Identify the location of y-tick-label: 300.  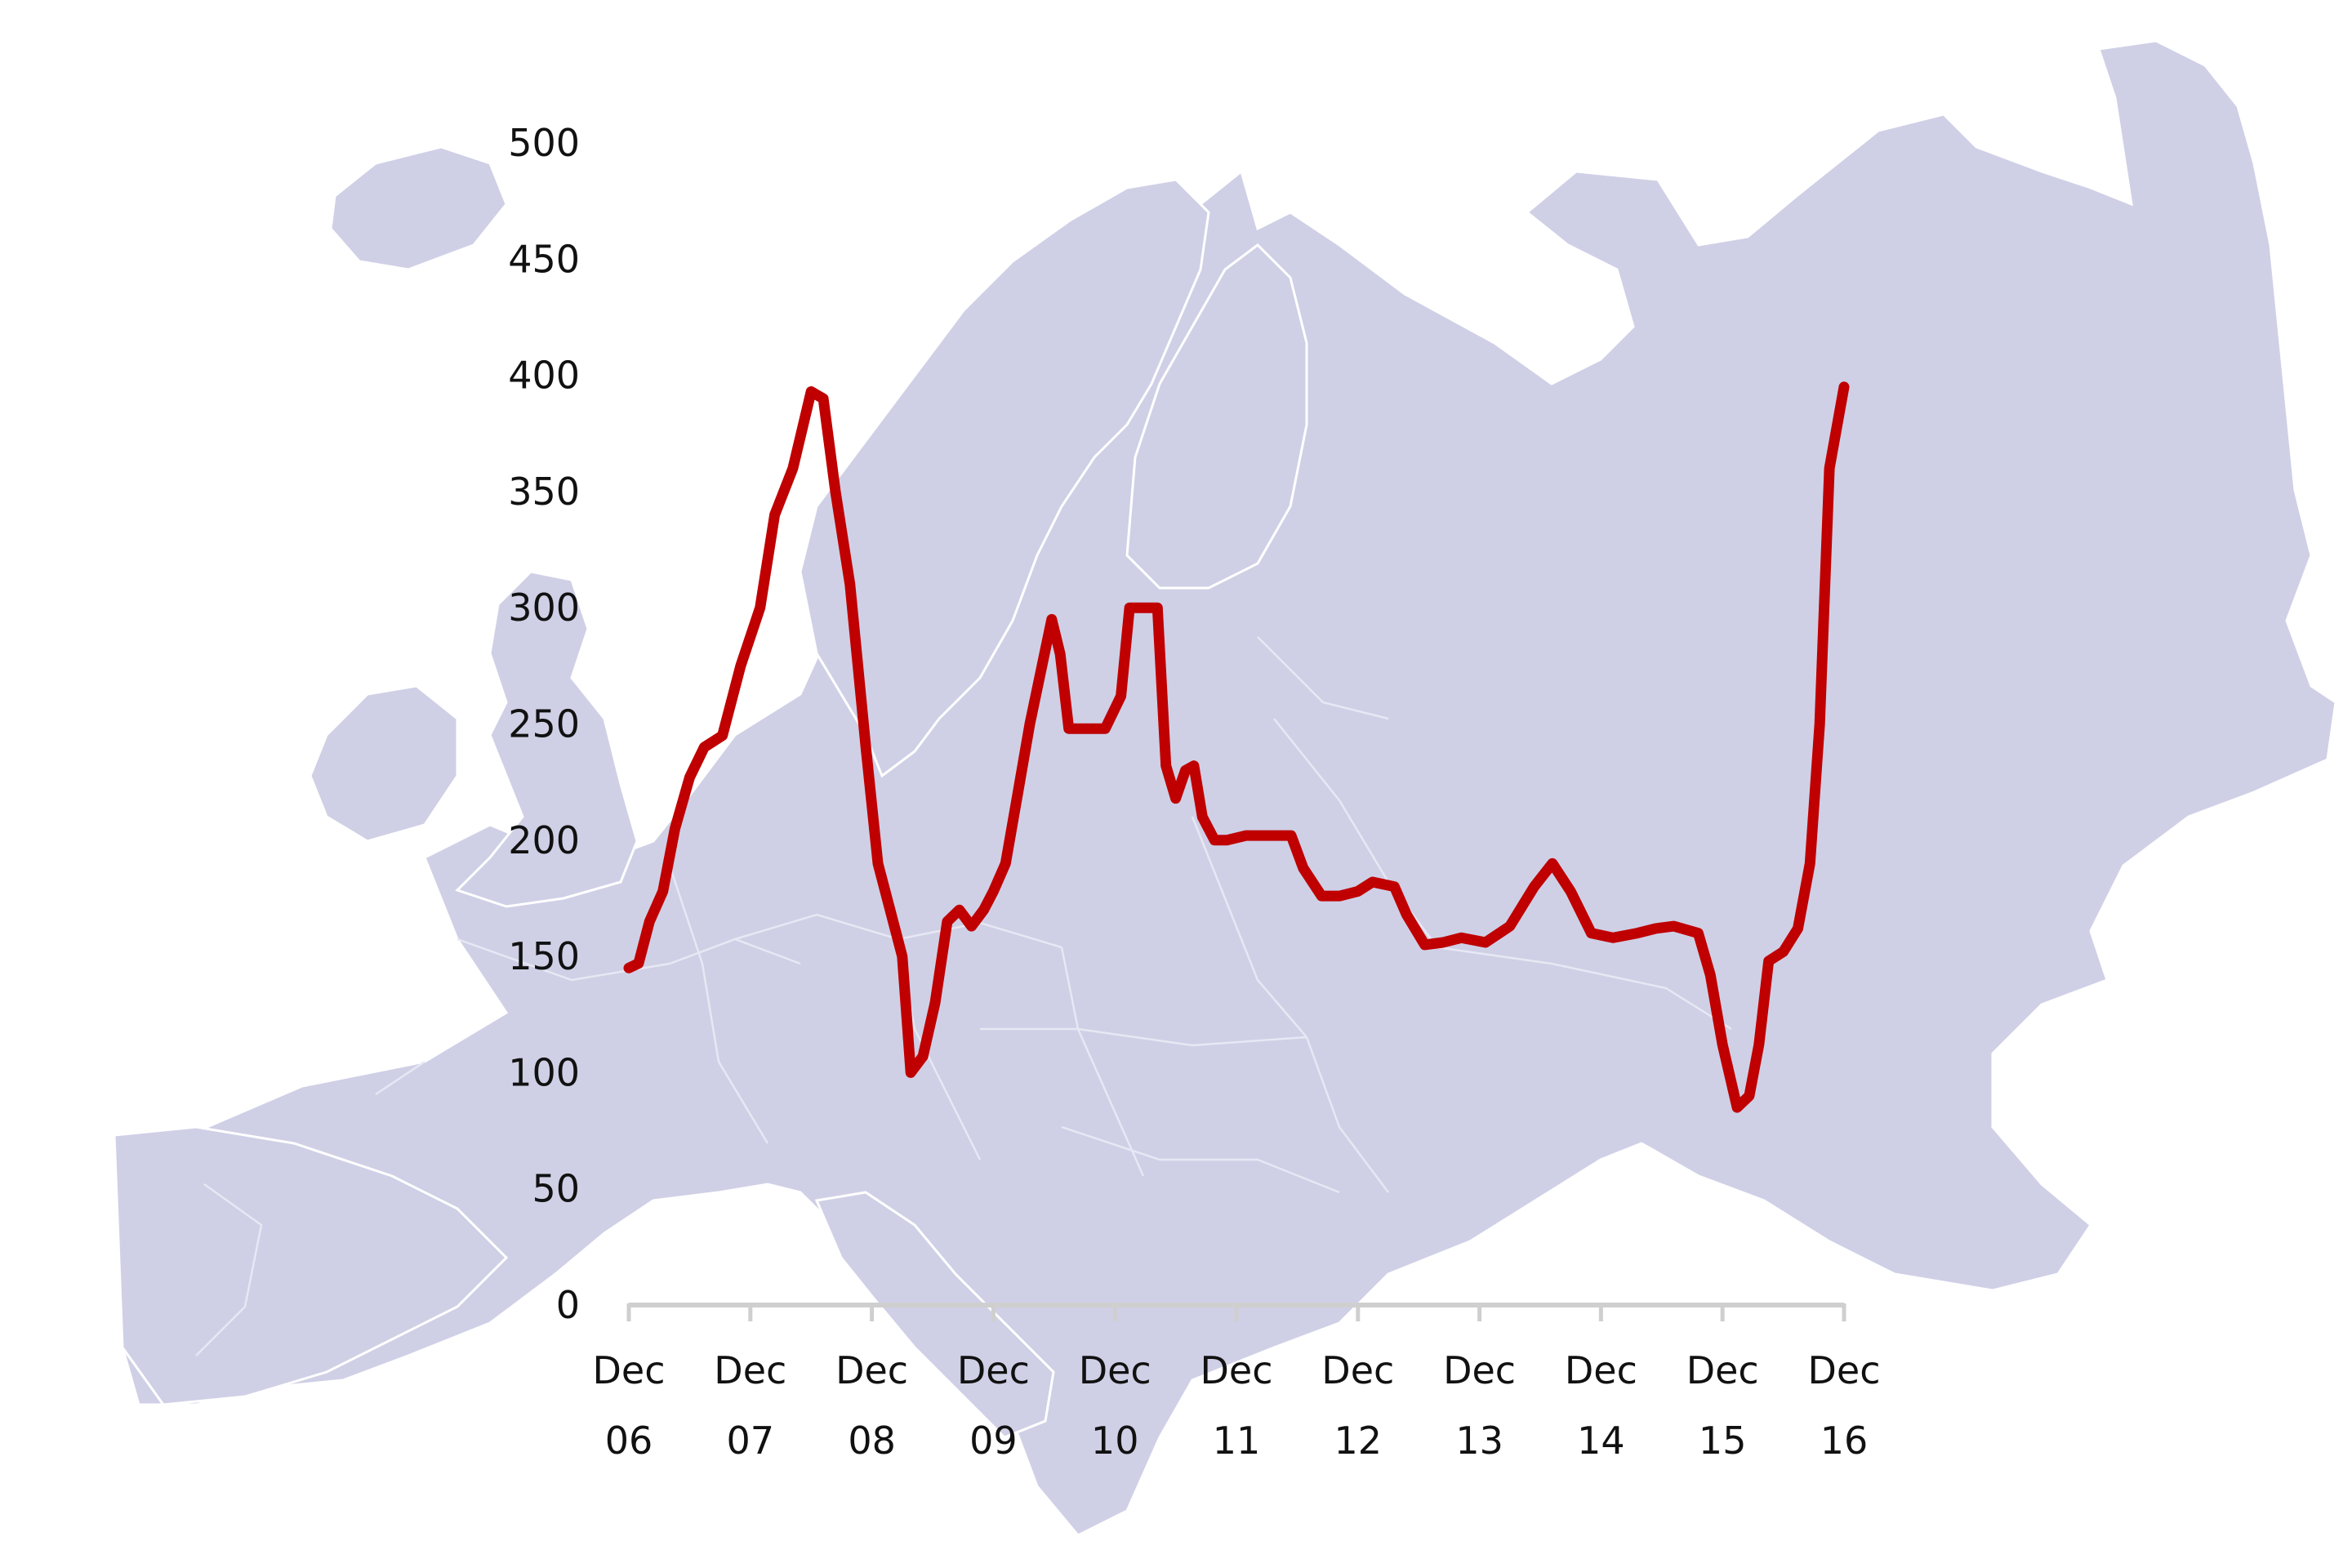
(544, 608).